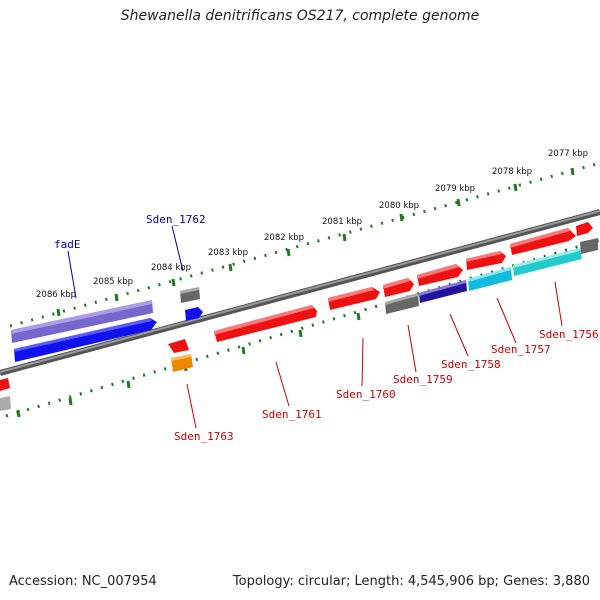 This screenshot has height=600, width=600. What do you see at coordinates (399, 206) in the screenshot?
I see `scale-label: 2080 kbp` at bounding box center [399, 206].